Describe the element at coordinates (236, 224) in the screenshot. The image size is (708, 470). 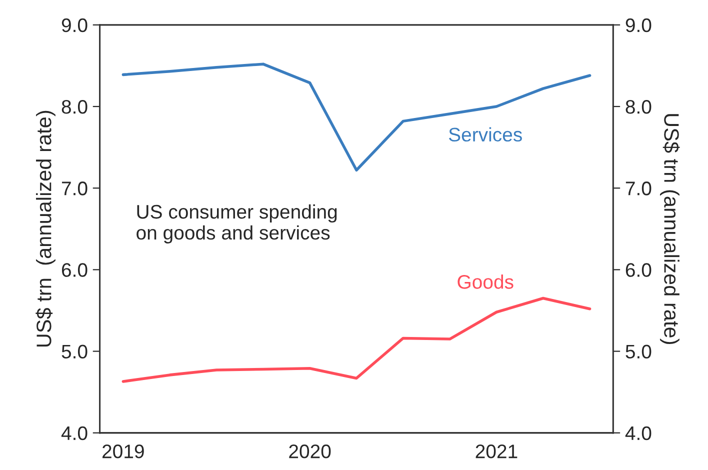
I see `annotation: US consumer spending on goods and services` at that location.